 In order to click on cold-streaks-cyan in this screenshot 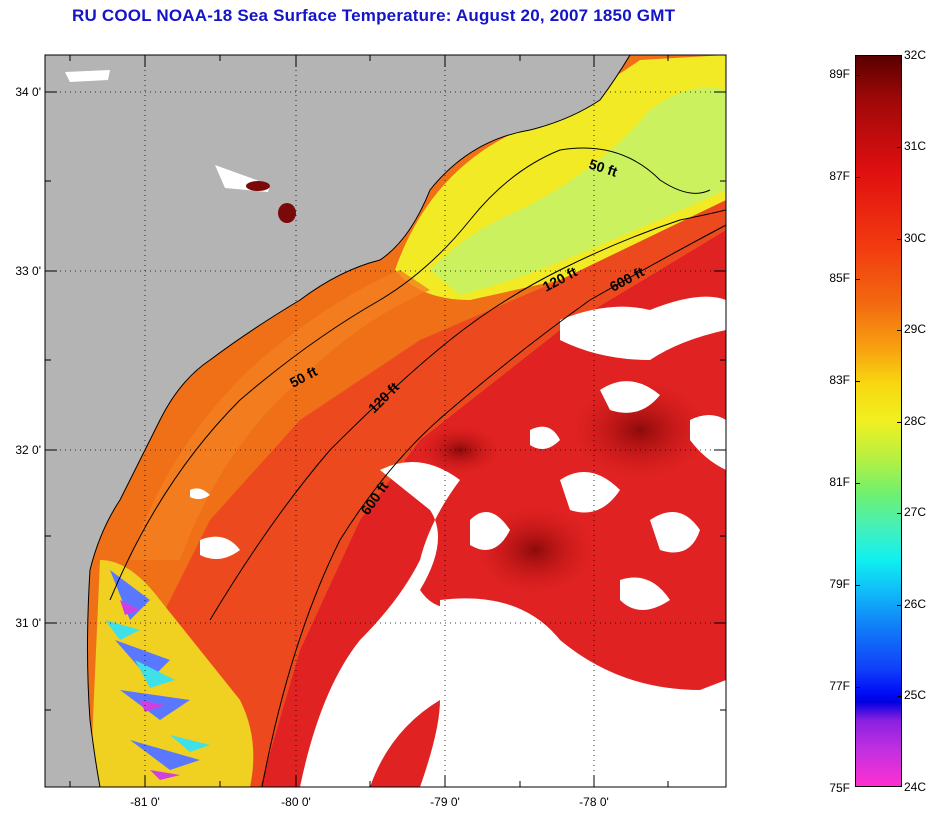, I will do `click(157, 686)`.